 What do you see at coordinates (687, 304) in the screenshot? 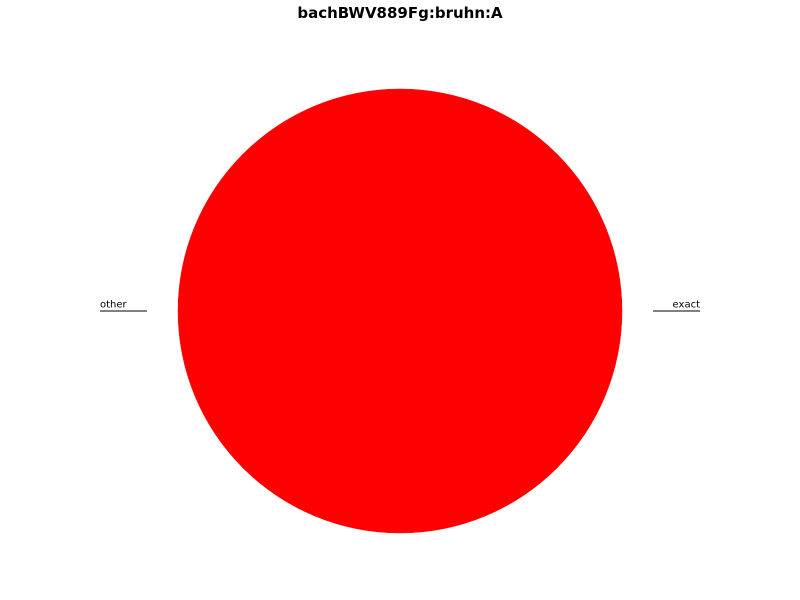
I see `slice-label-exact: exact` at bounding box center [687, 304].